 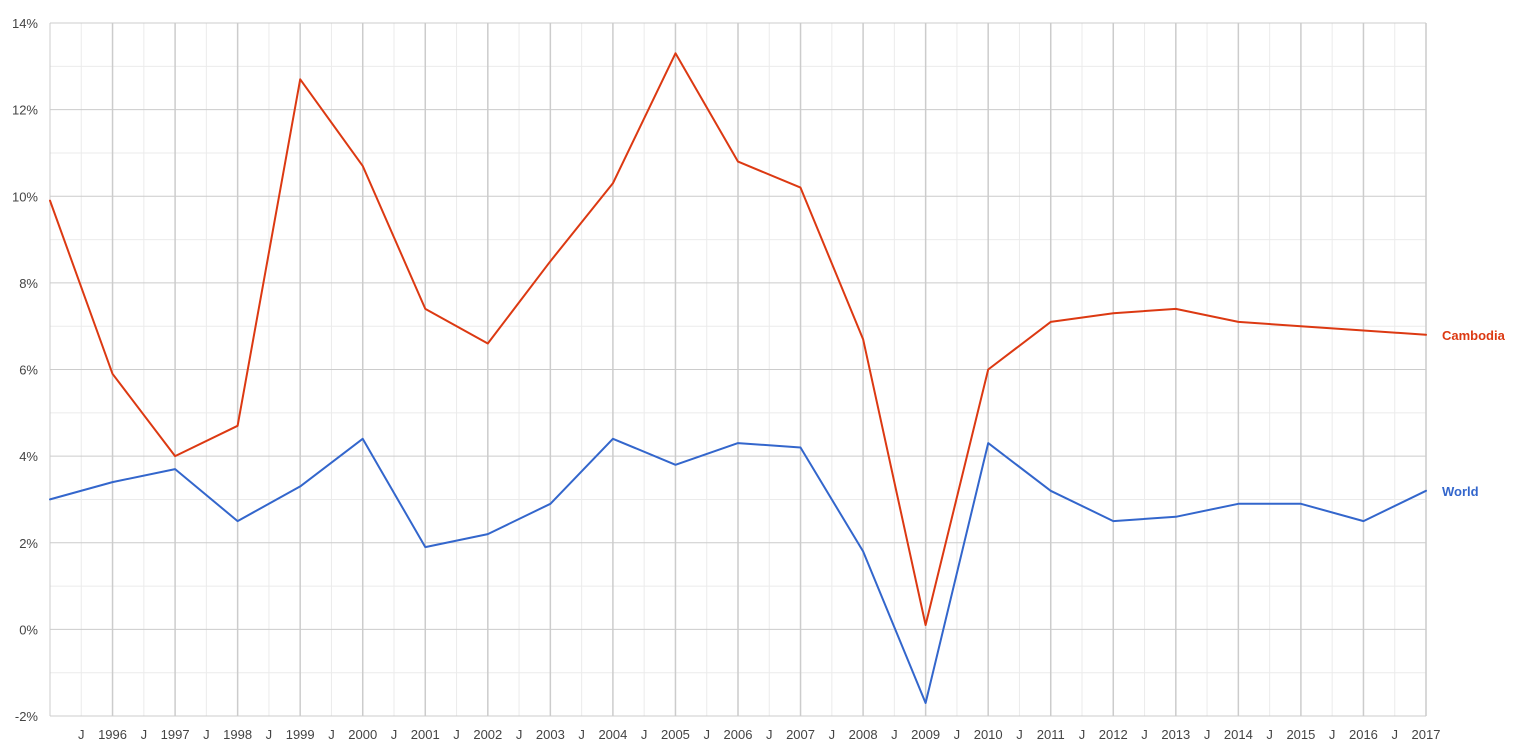 What do you see at coordinates (237, 734) in the screenshot?
I see `x-tick-label: 1998` at bounding box center [237, 734].